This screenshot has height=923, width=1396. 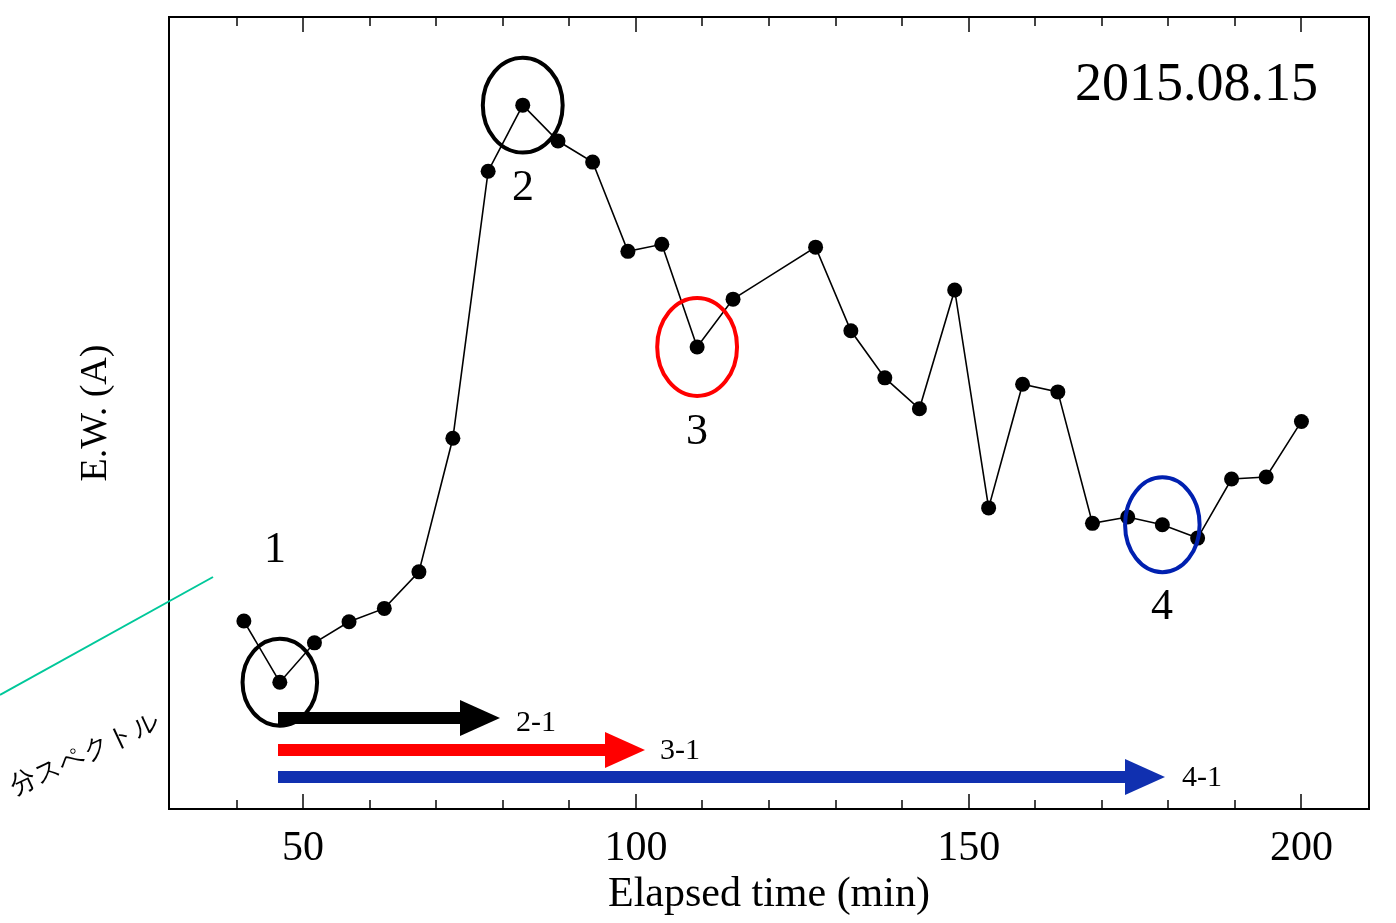 What do you see at coordinates (636, 846) in the screenshot?
I see `x-tick-label: 100` at bounding box center [636, 846].